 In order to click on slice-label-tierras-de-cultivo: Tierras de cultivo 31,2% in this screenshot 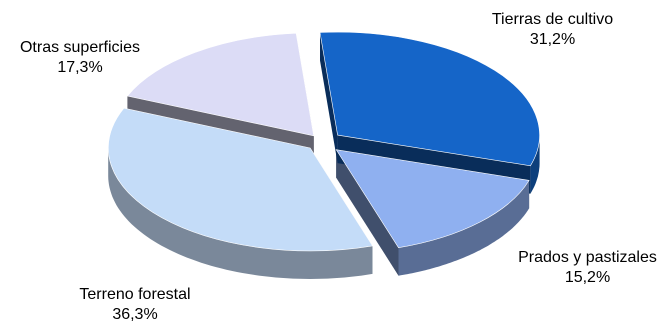, I will do `click(552, 30)`.